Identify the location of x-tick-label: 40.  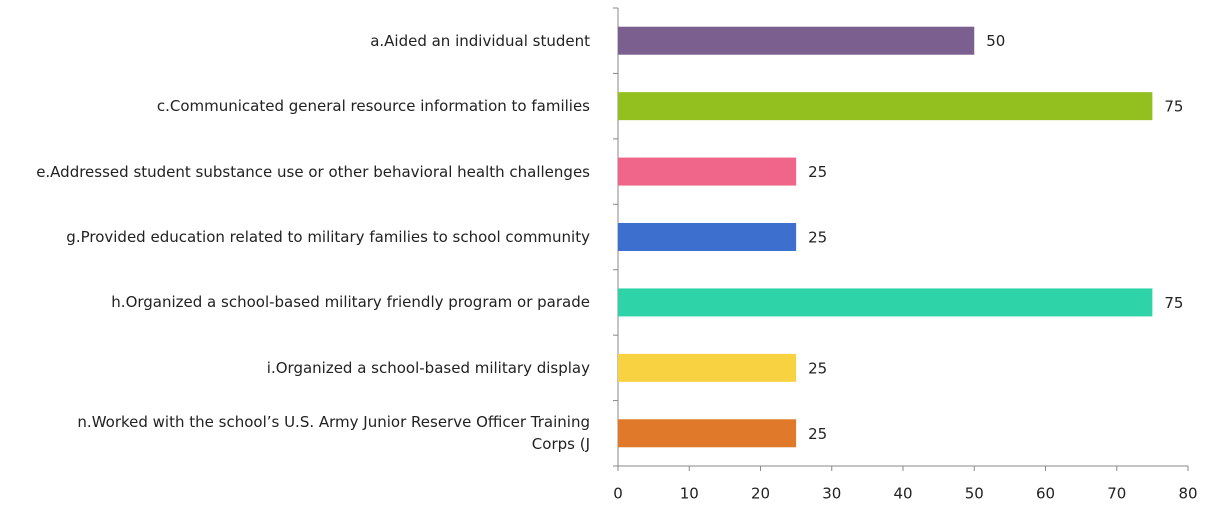
(902, 494).